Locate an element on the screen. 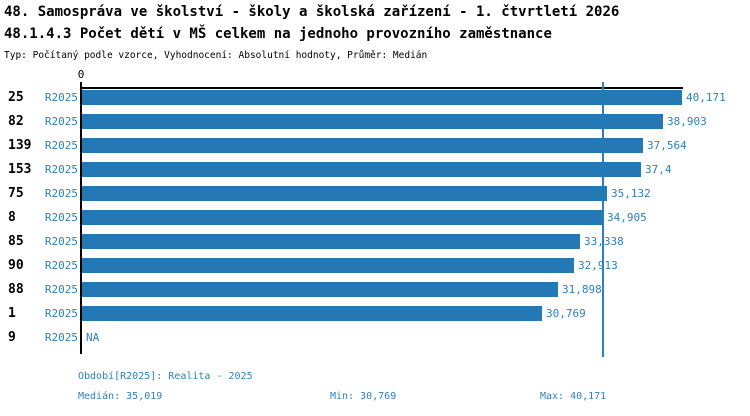 This screenshot has width=750, height=416. median-reference-line is located at coordinates (603, 219).